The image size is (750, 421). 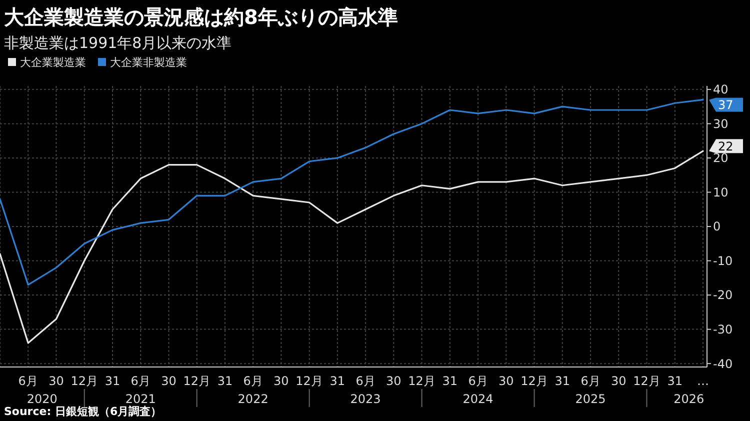 I want to click on text: 2023, so click(x=365, y=399).